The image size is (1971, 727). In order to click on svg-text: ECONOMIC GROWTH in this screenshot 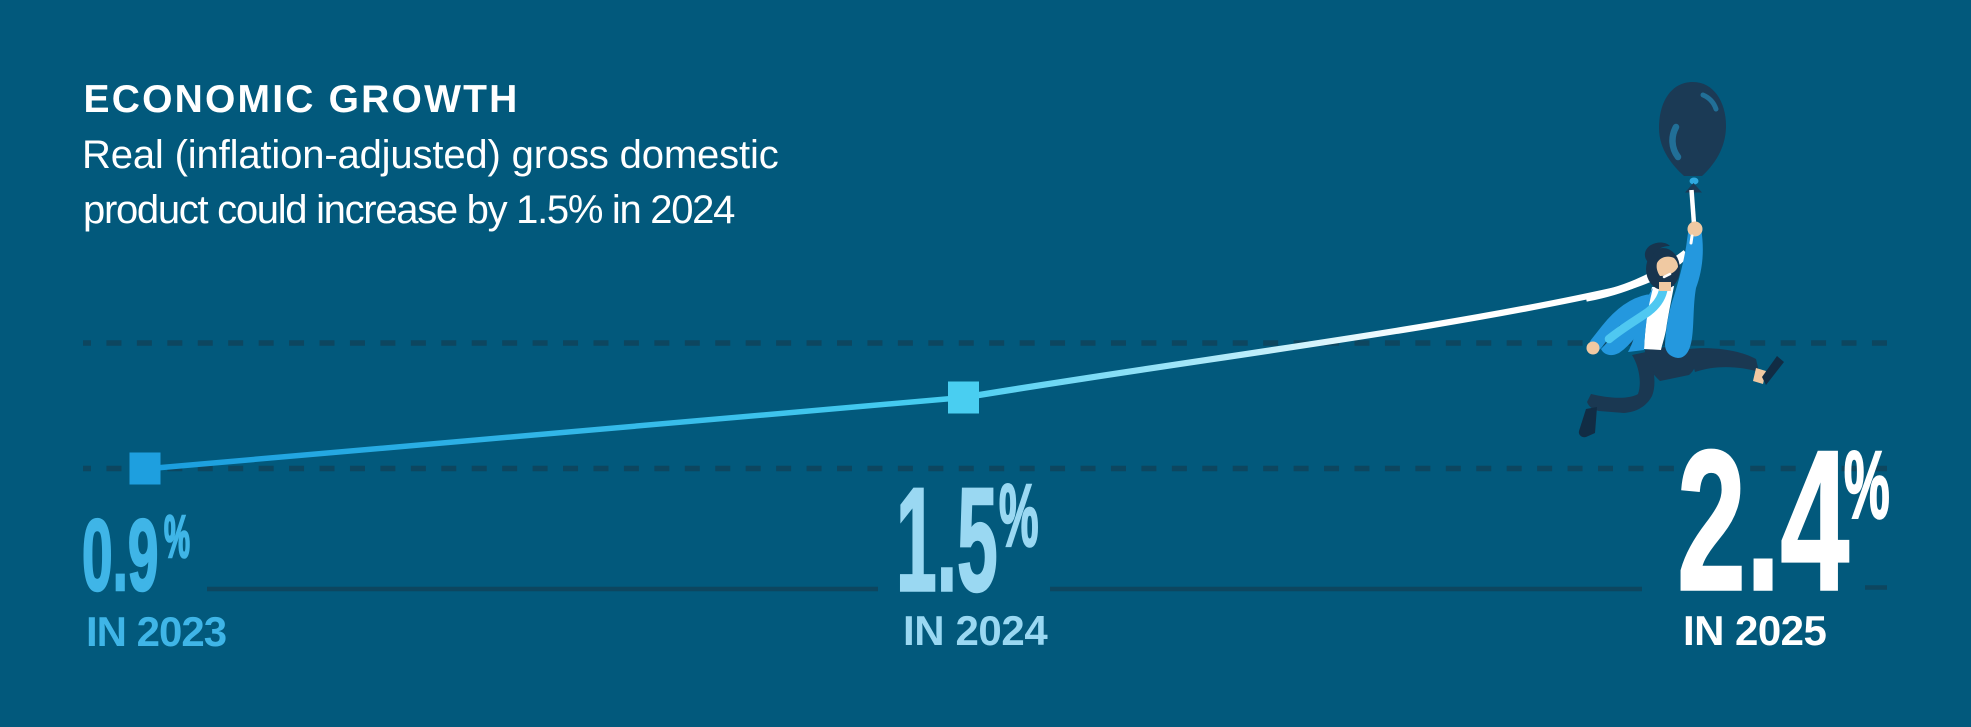, I will do `click(302, 99)`.